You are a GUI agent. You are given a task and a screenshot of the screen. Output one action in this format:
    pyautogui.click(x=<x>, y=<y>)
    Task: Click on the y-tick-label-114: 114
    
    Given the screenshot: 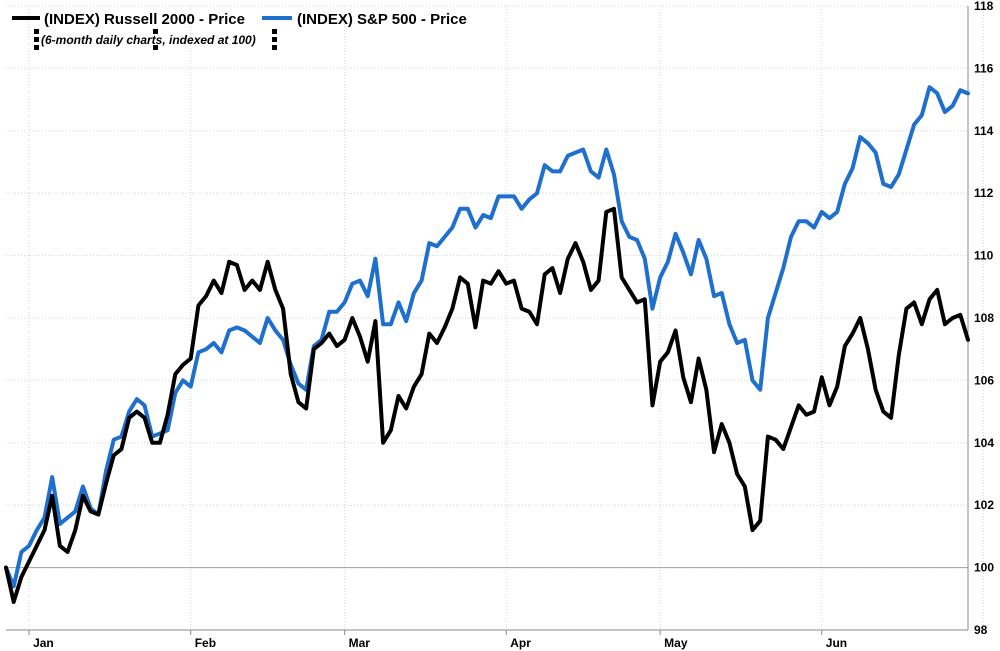 What is the action you would take?
    pyautogui.click(x=984, y=131)
    